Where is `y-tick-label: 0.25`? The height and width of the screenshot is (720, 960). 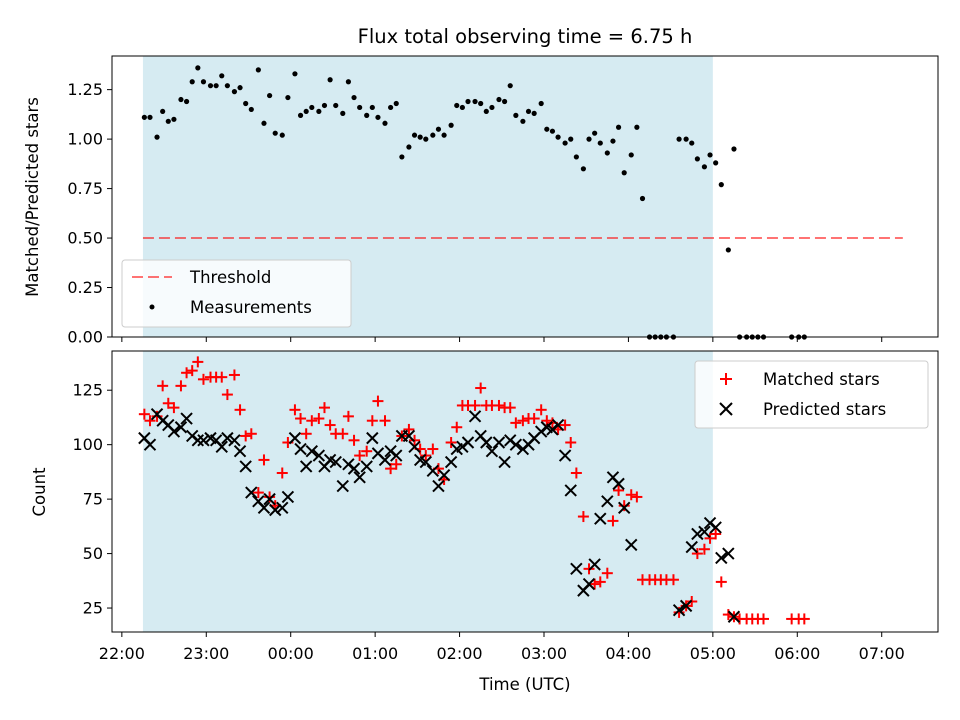 y-tick-label: 0.25 is located at coordinates (85, 287).